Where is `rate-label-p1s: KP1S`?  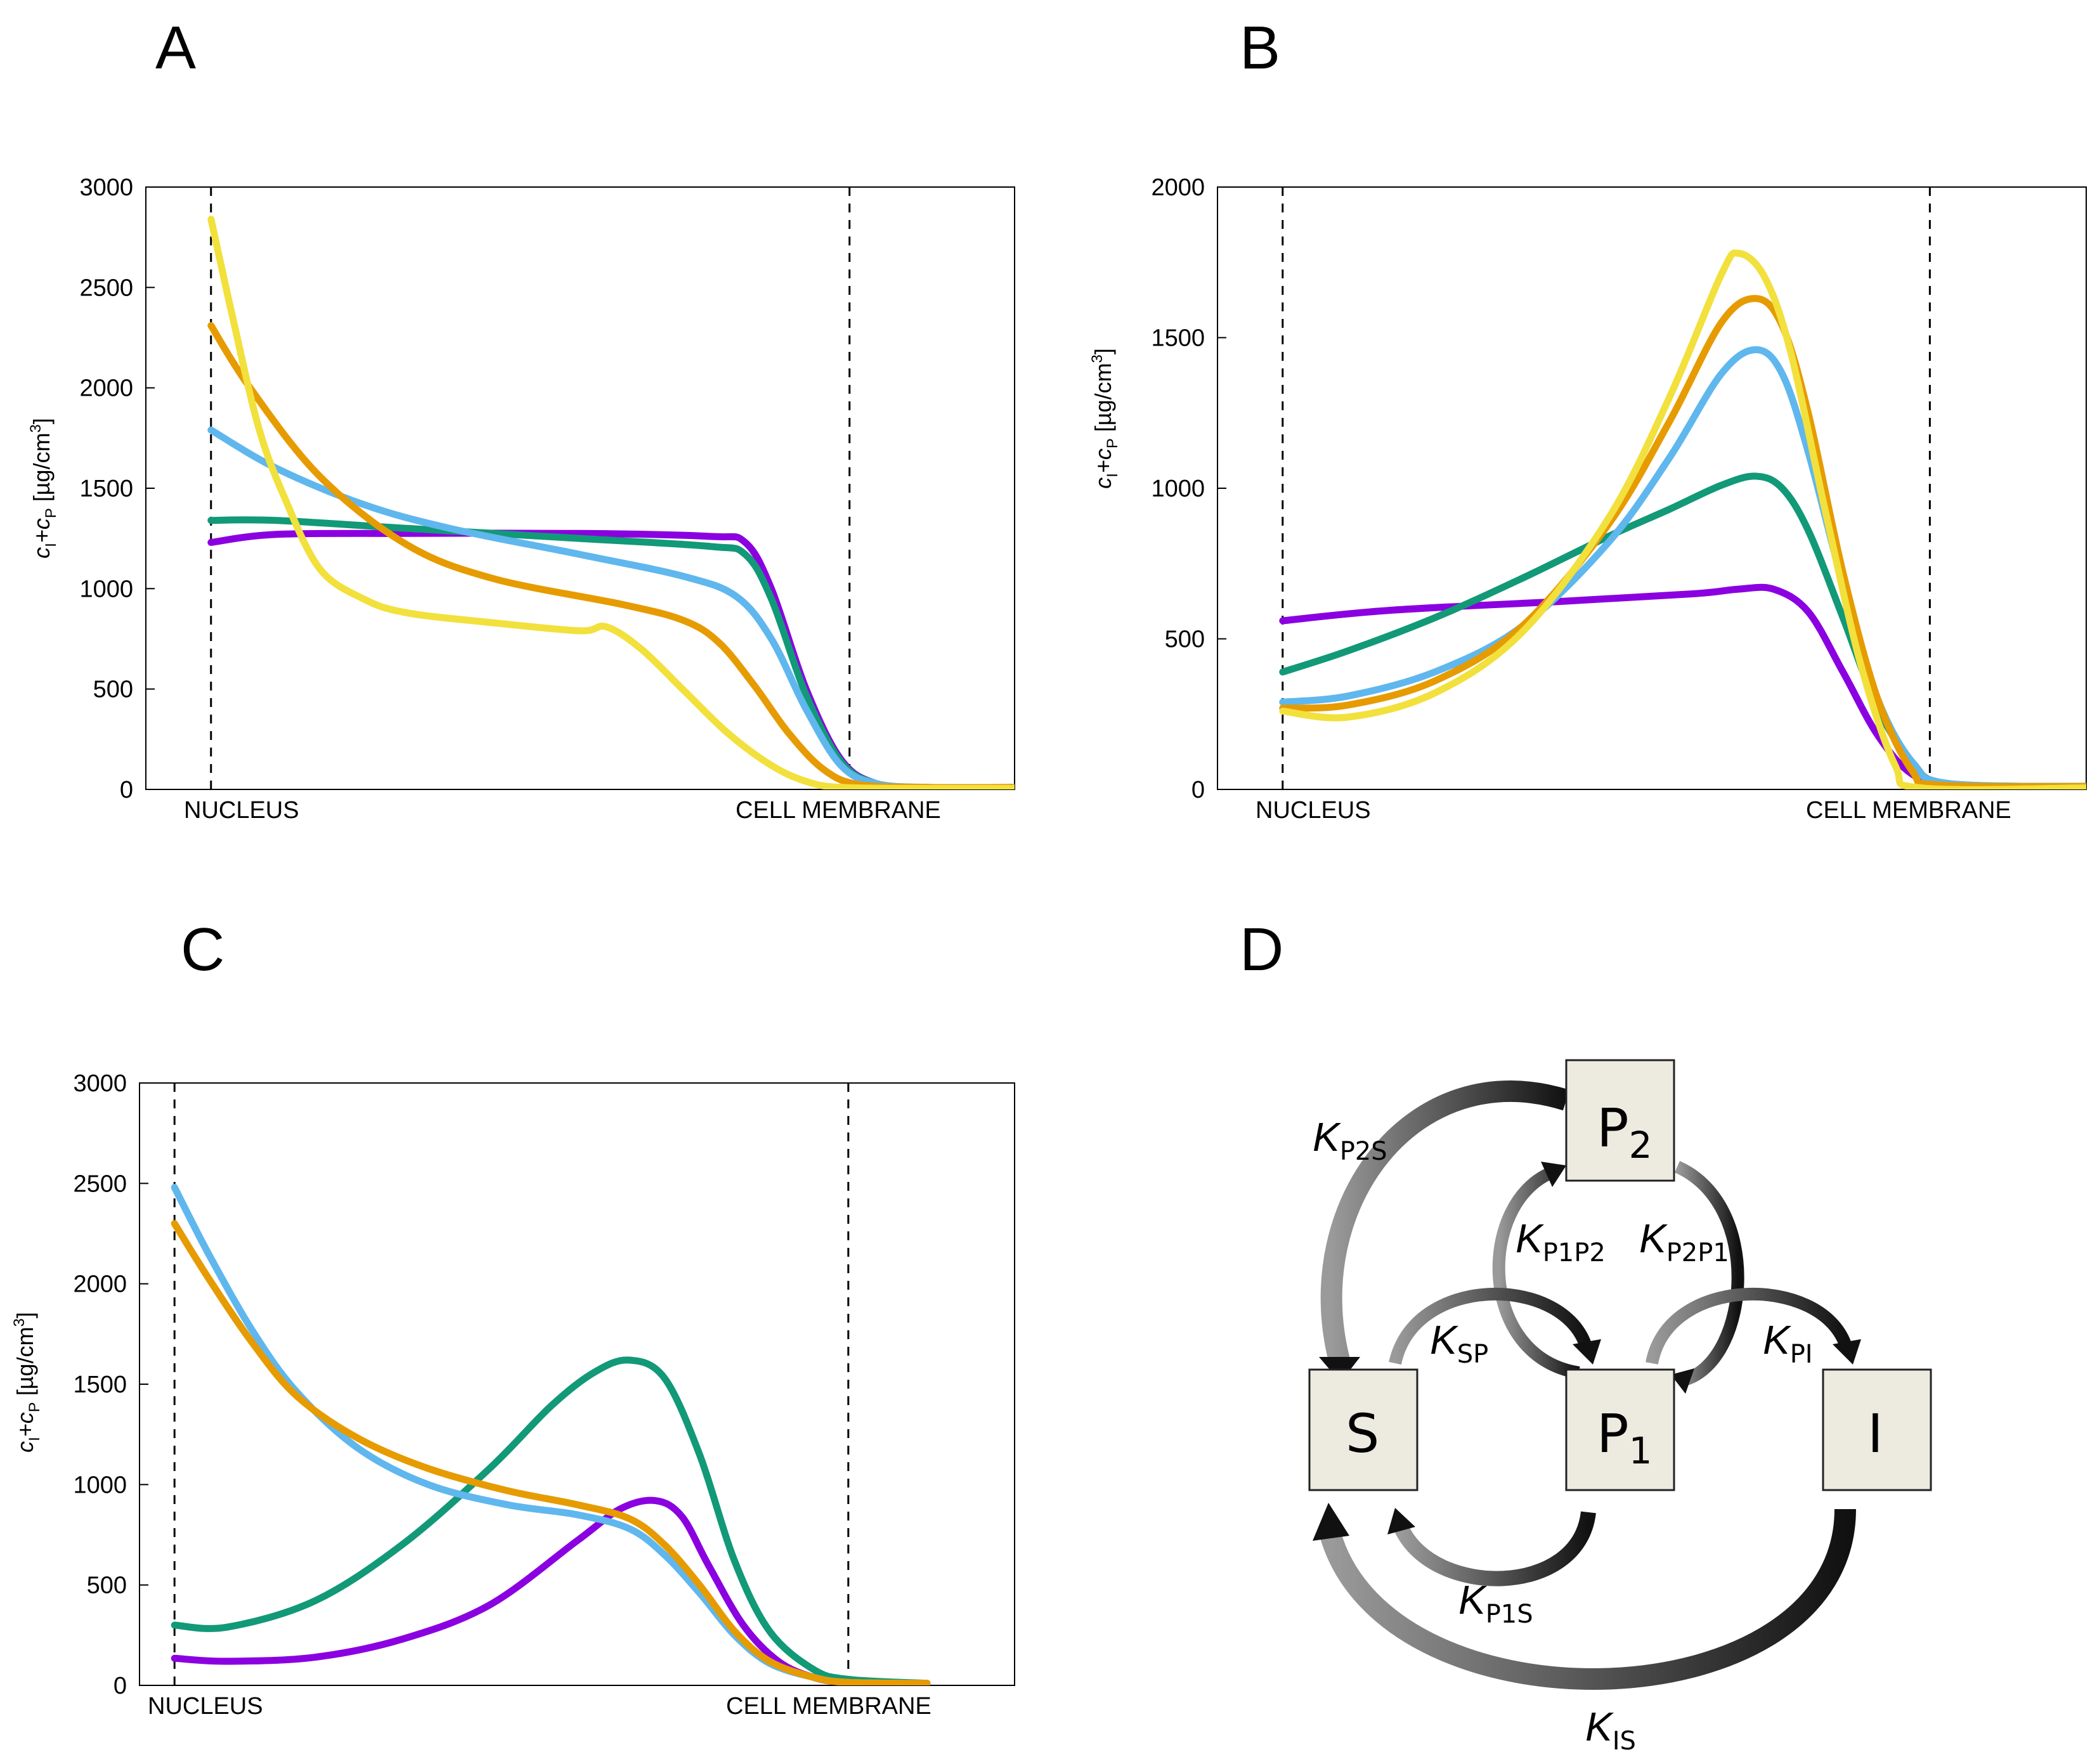
rate-label-p1s: KP1S is located at coordinates (1495, 1603).